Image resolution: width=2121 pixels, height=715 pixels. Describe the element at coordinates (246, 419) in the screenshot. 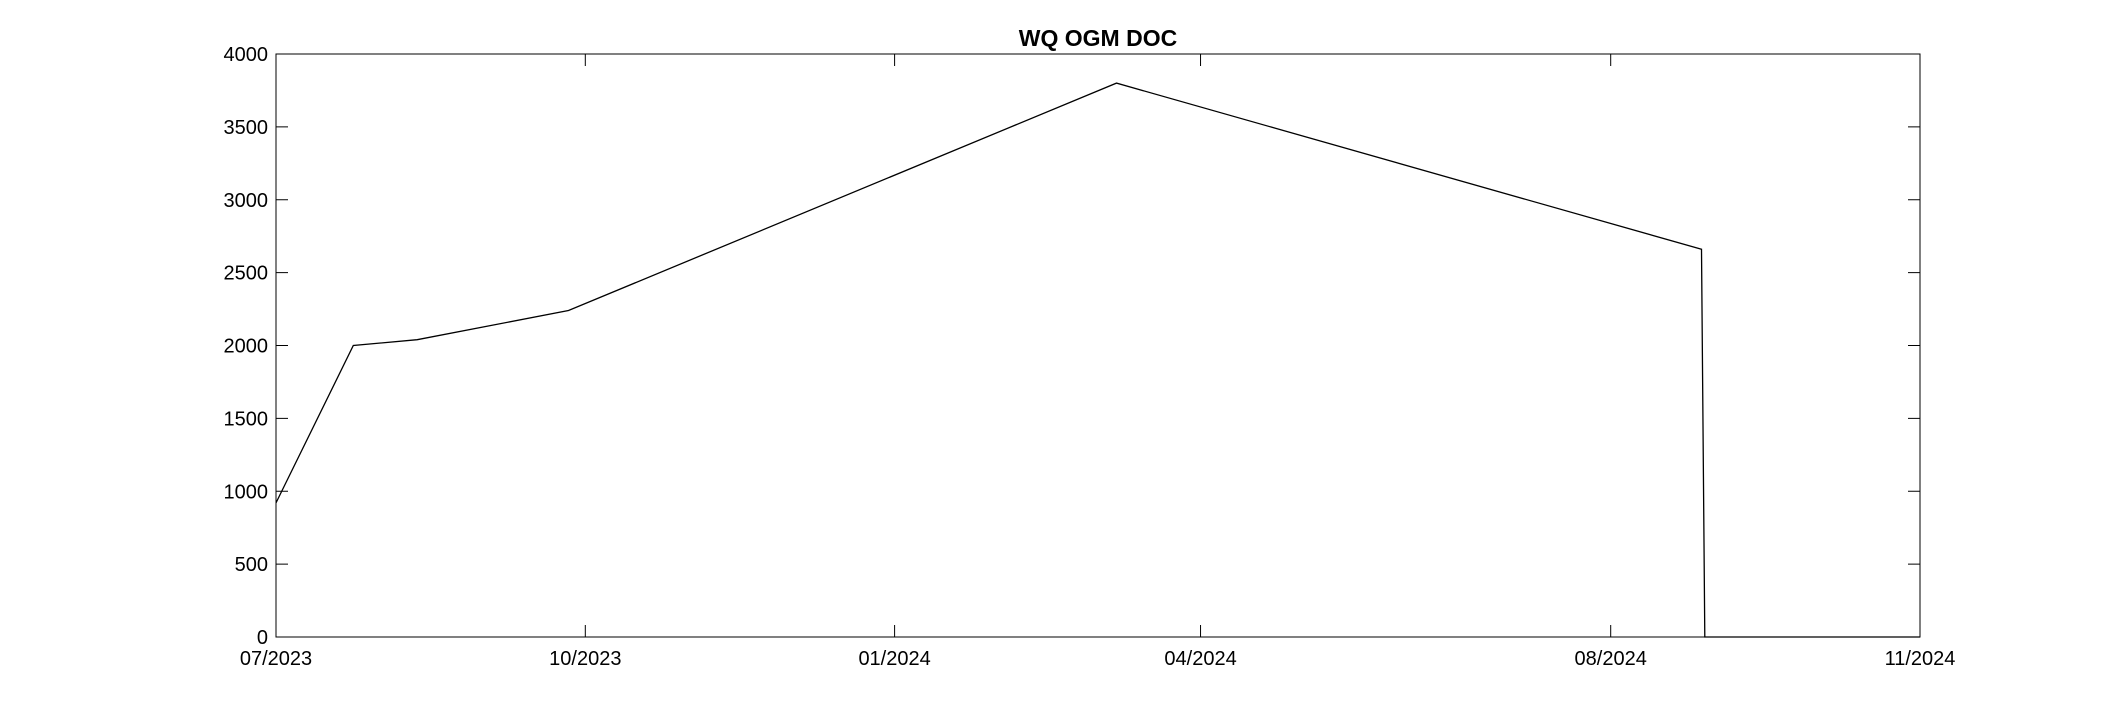

I see `y-tick-label: 1500` at that location.